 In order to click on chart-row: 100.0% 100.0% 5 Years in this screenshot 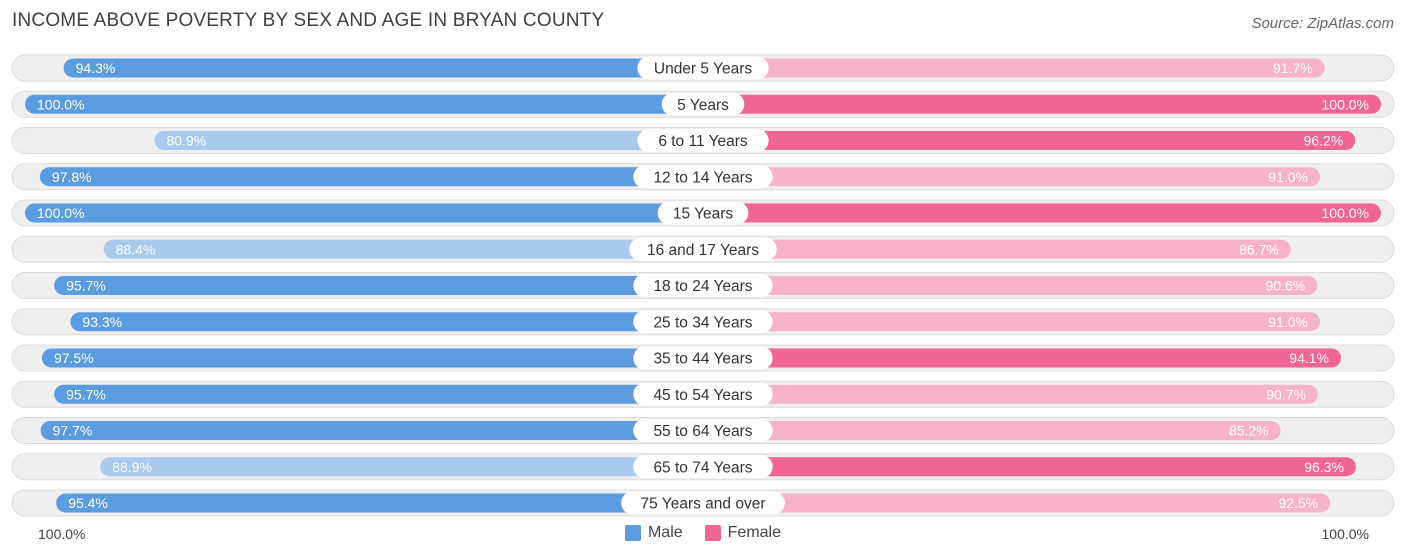, I will do `click(703, 104)`.